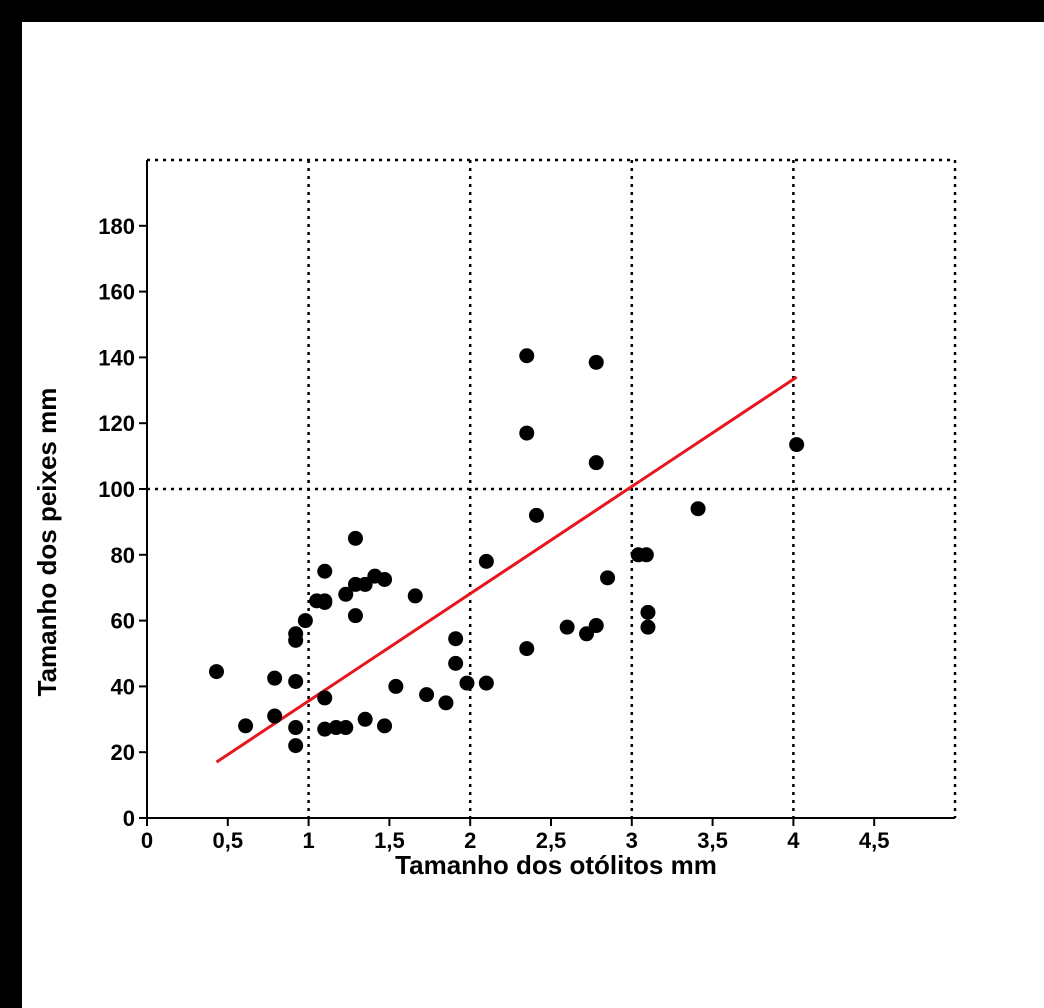 The width and height of the screenshot is (1044, 1008). What do you see at coordinates (228, 840) in the screenshot?
I see `x-tick-label-1: 0,5` at bounding box center [228, 840].